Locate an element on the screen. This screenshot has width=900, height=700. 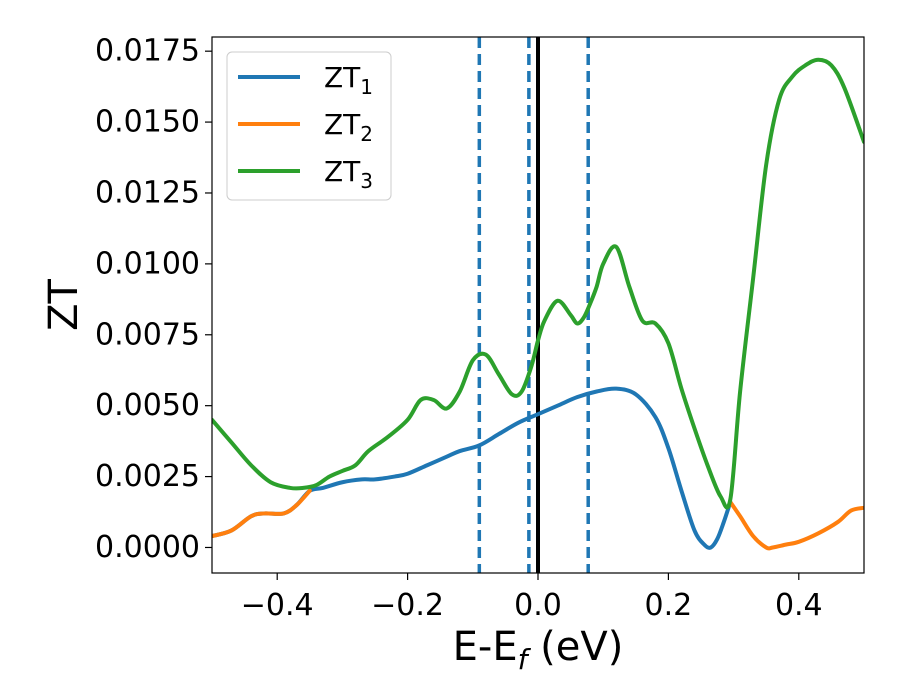
legend-label-zt2: ZT2 is located at coordinates (348, 127).